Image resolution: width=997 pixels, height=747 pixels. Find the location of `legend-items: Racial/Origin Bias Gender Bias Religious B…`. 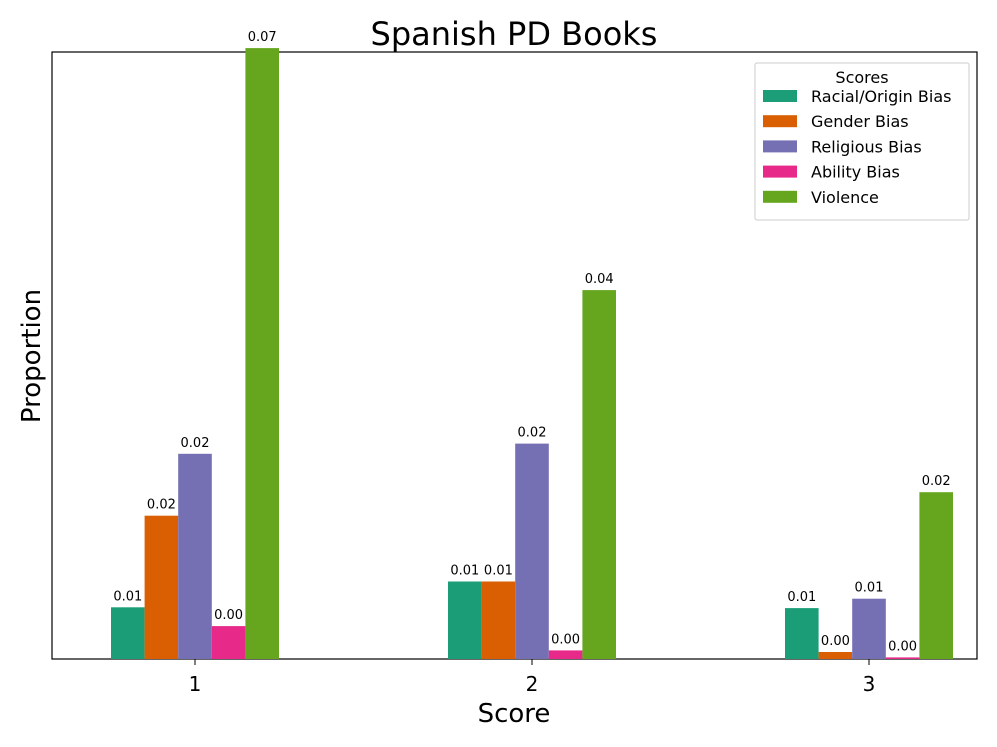

legend-items: Racial/Origin Bias Gender Bias Religious B… is located at coordinates (857, 147).